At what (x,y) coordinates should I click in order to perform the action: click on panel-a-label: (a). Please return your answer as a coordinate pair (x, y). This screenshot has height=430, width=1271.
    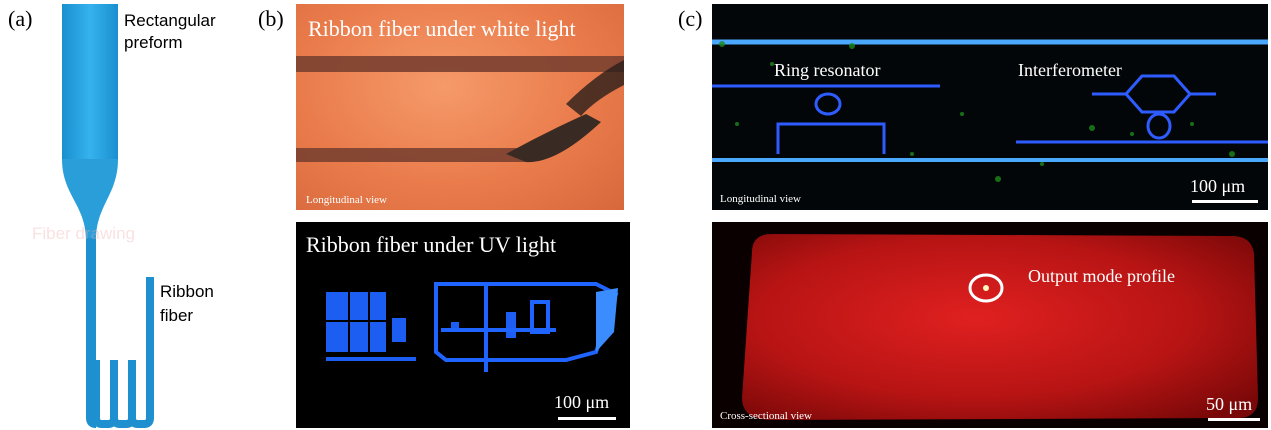
    Looking at the image, I should click on (20, 18).